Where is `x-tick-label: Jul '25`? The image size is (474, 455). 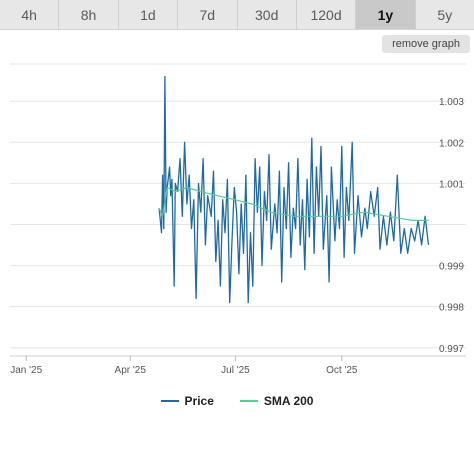 x-tick-label: Jul '25 is located at coordinates (235, 370).